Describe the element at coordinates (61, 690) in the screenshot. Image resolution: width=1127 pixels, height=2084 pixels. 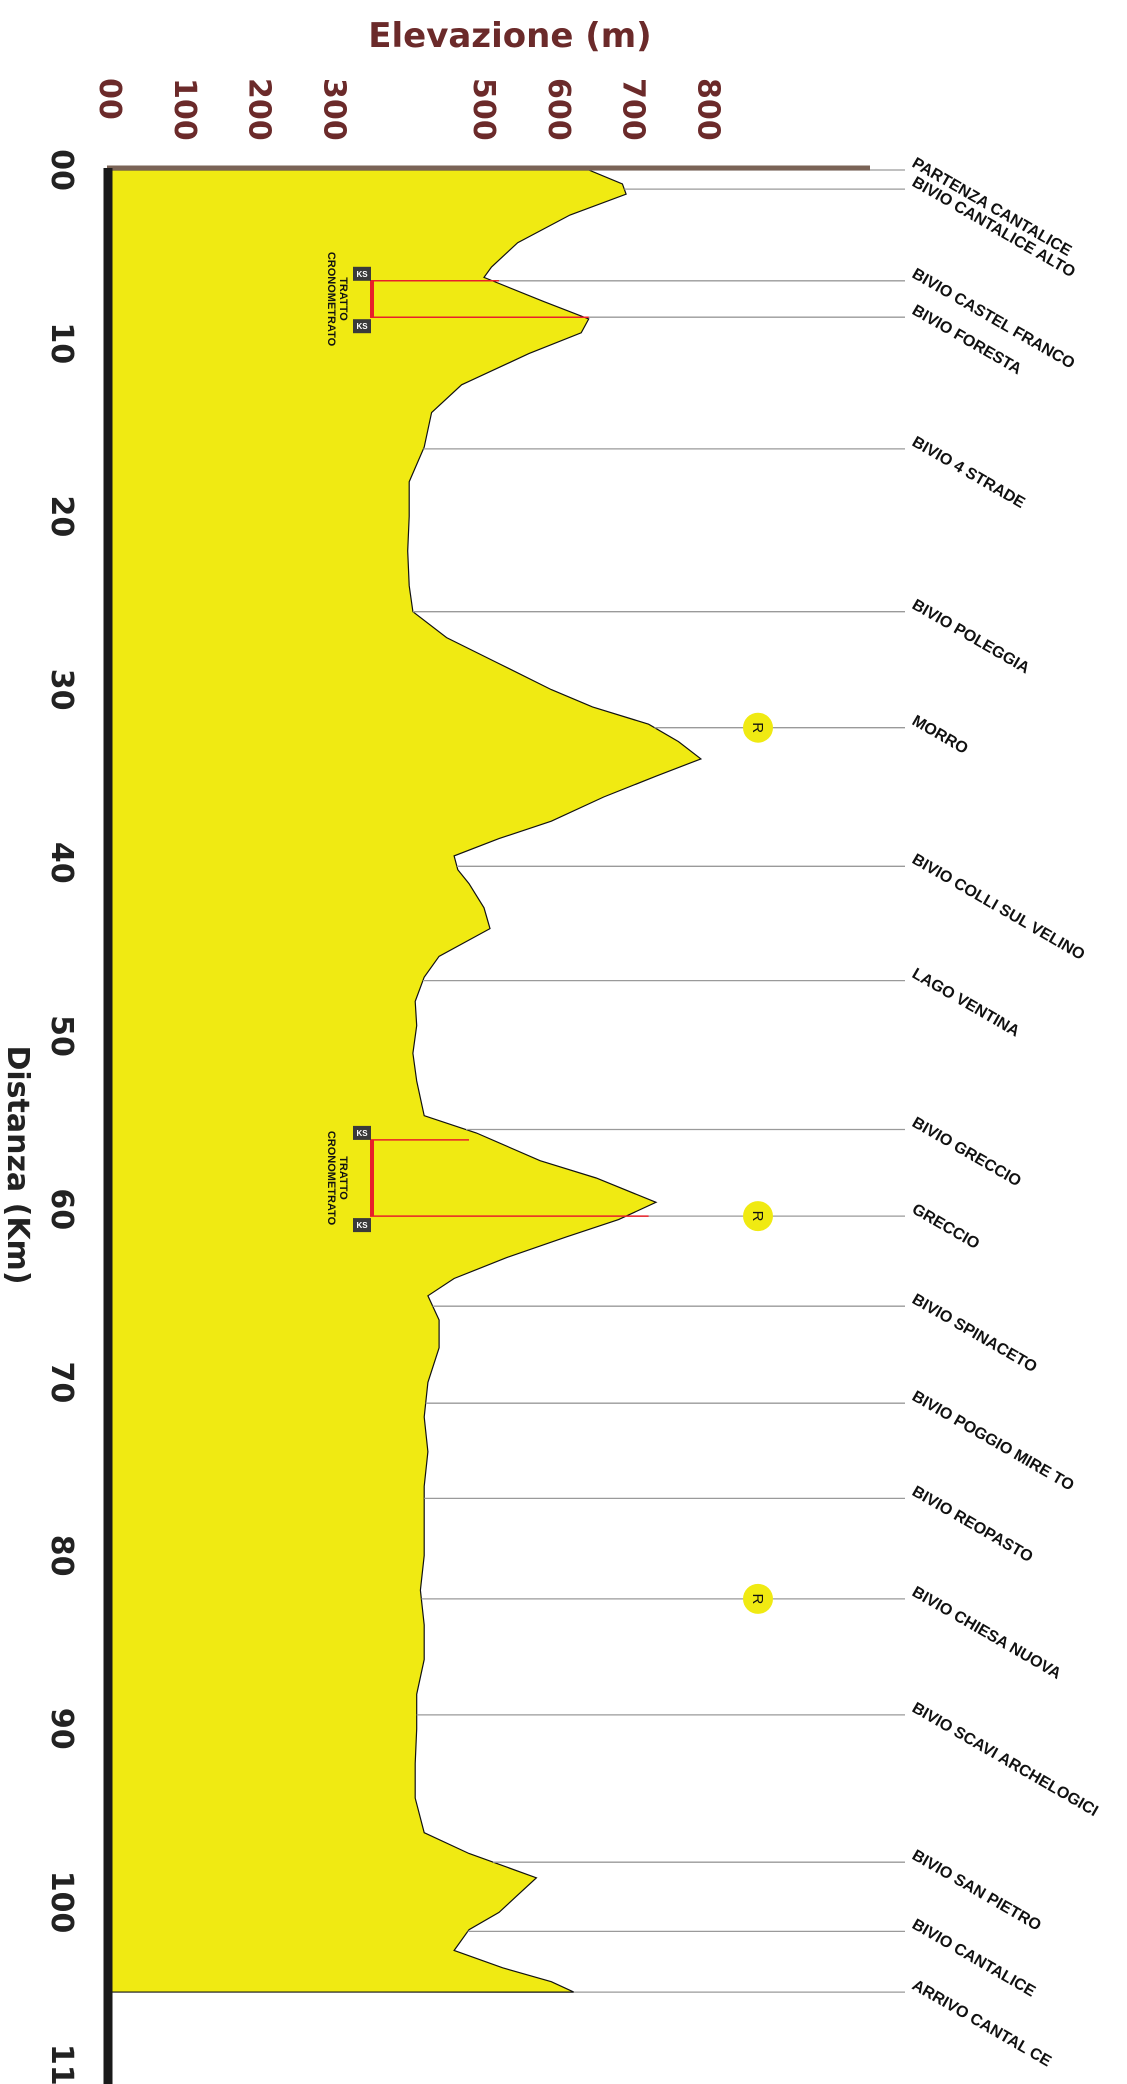
I see `x-tick-label: 30` at that location.